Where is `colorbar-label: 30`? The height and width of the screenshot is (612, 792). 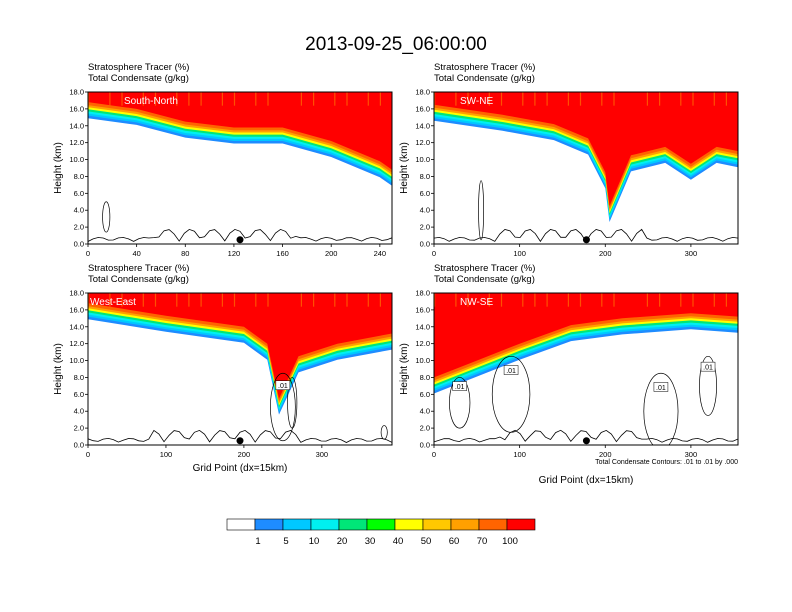
colorbar-label: 30 is located at coordinates (370, 541).